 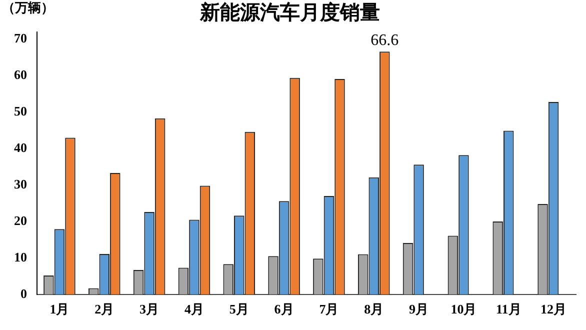 I want to click on x-tick-label: 7月, so click(x=329, y=309).